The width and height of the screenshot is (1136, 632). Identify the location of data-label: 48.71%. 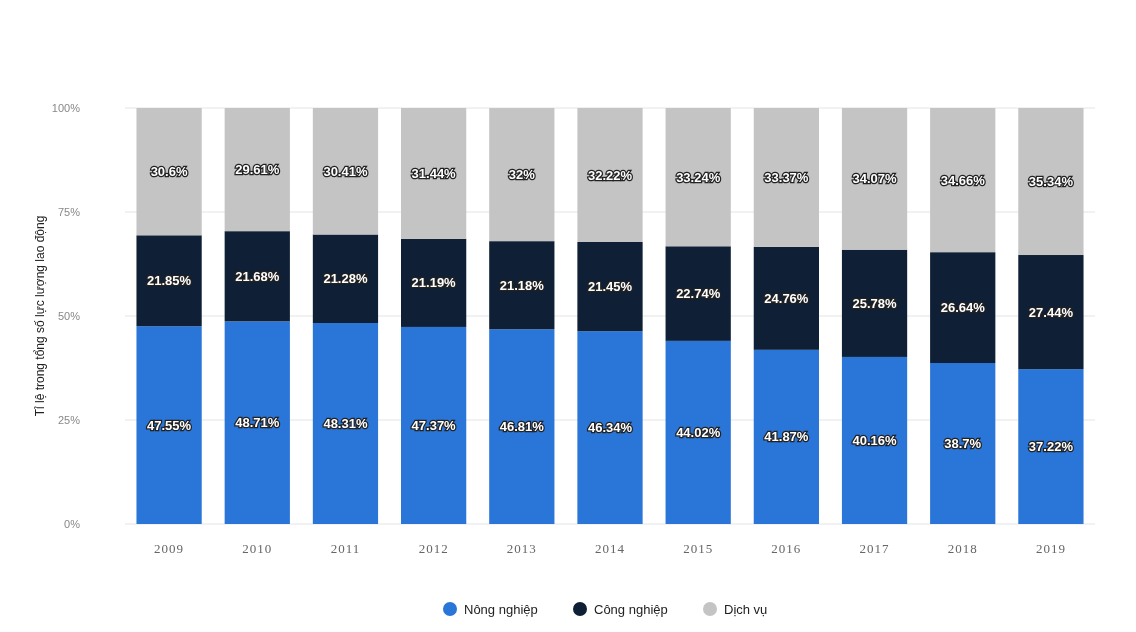
(257, 423).